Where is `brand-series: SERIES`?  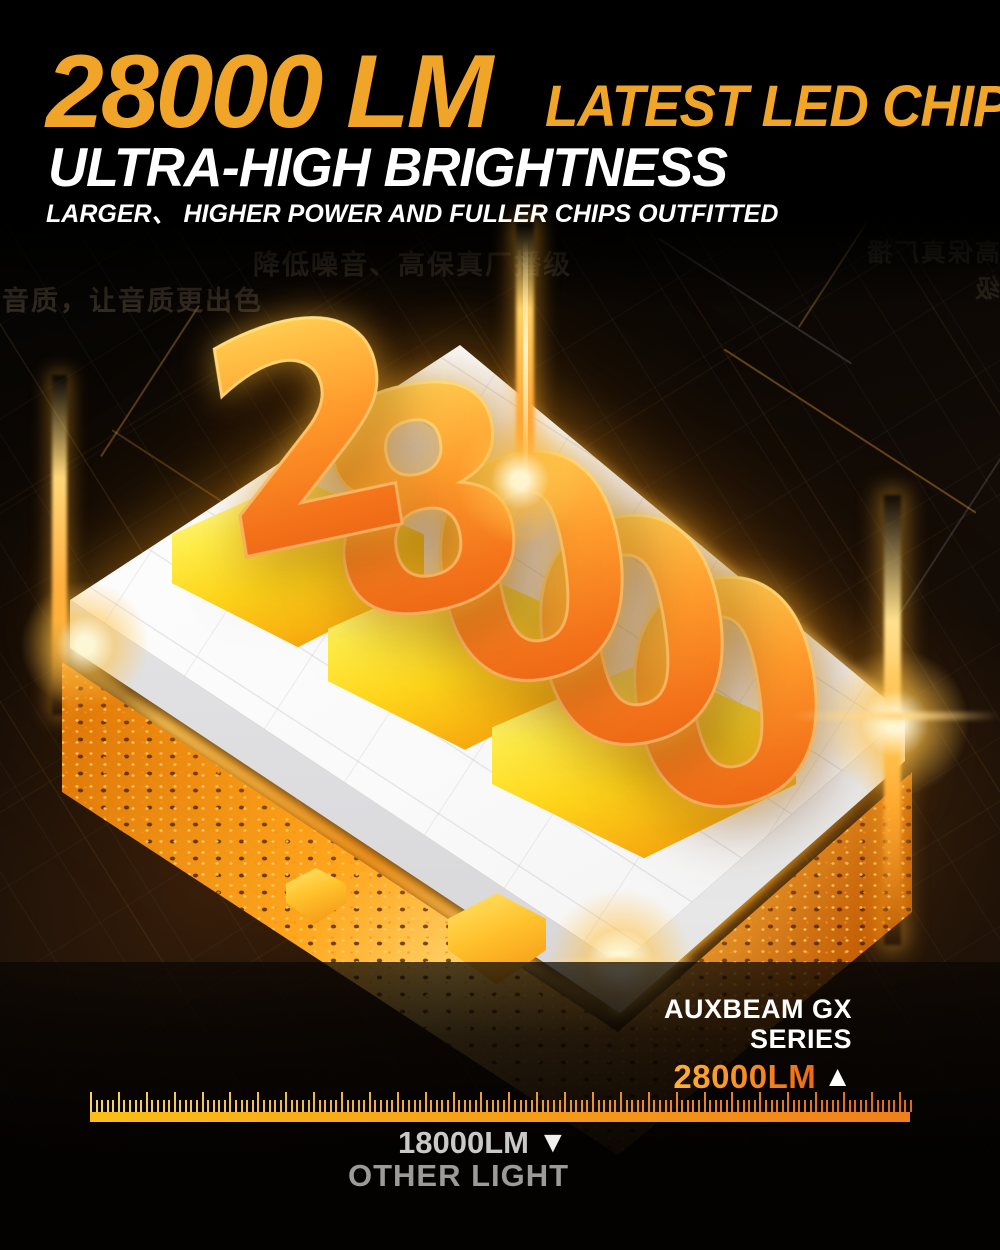
brand-series: SERIES is located at coordinates (800, 1039).